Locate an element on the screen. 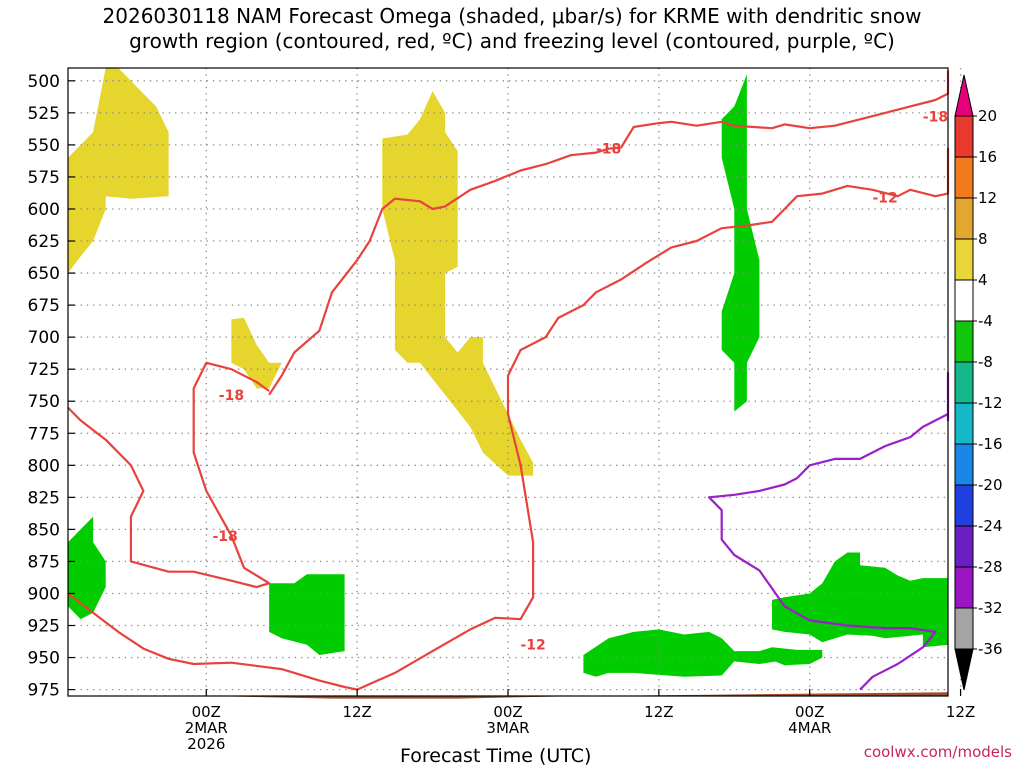 The height and width of the screenshot is (768, 1024). contour-label-4: -18 is located at coordinates (608, 150).